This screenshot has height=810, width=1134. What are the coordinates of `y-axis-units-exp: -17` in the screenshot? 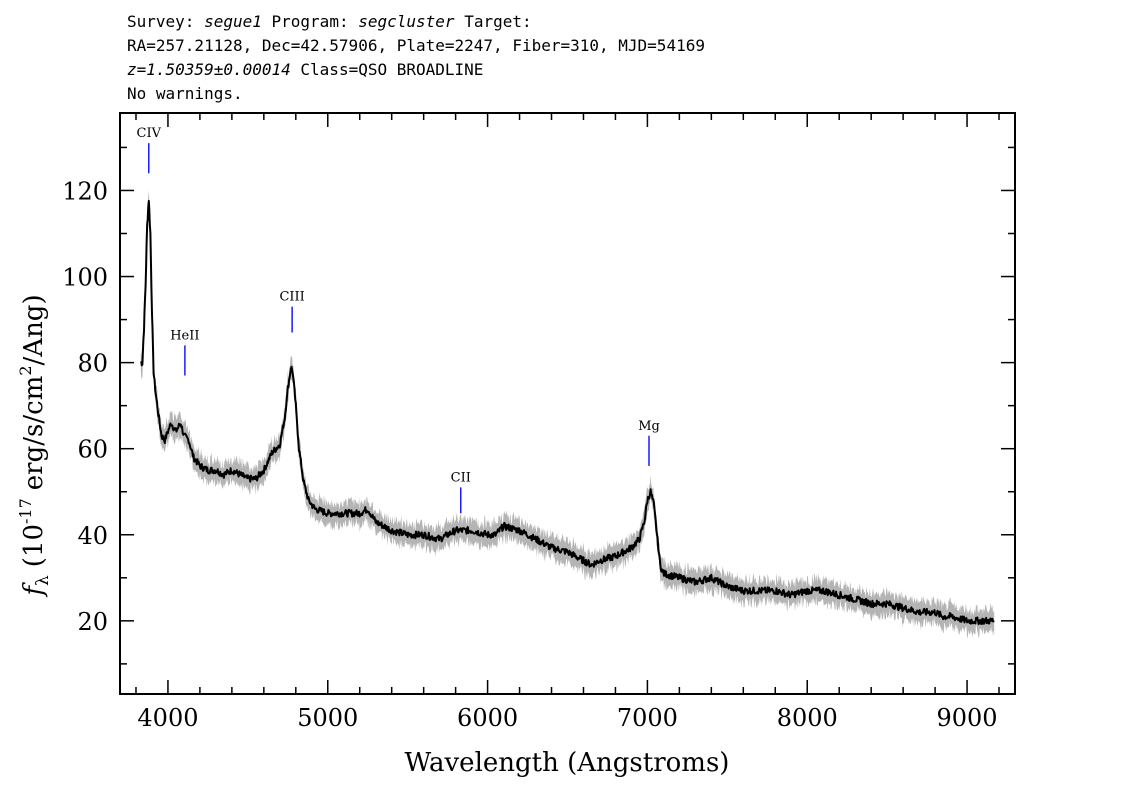 It's located at (25, 511).